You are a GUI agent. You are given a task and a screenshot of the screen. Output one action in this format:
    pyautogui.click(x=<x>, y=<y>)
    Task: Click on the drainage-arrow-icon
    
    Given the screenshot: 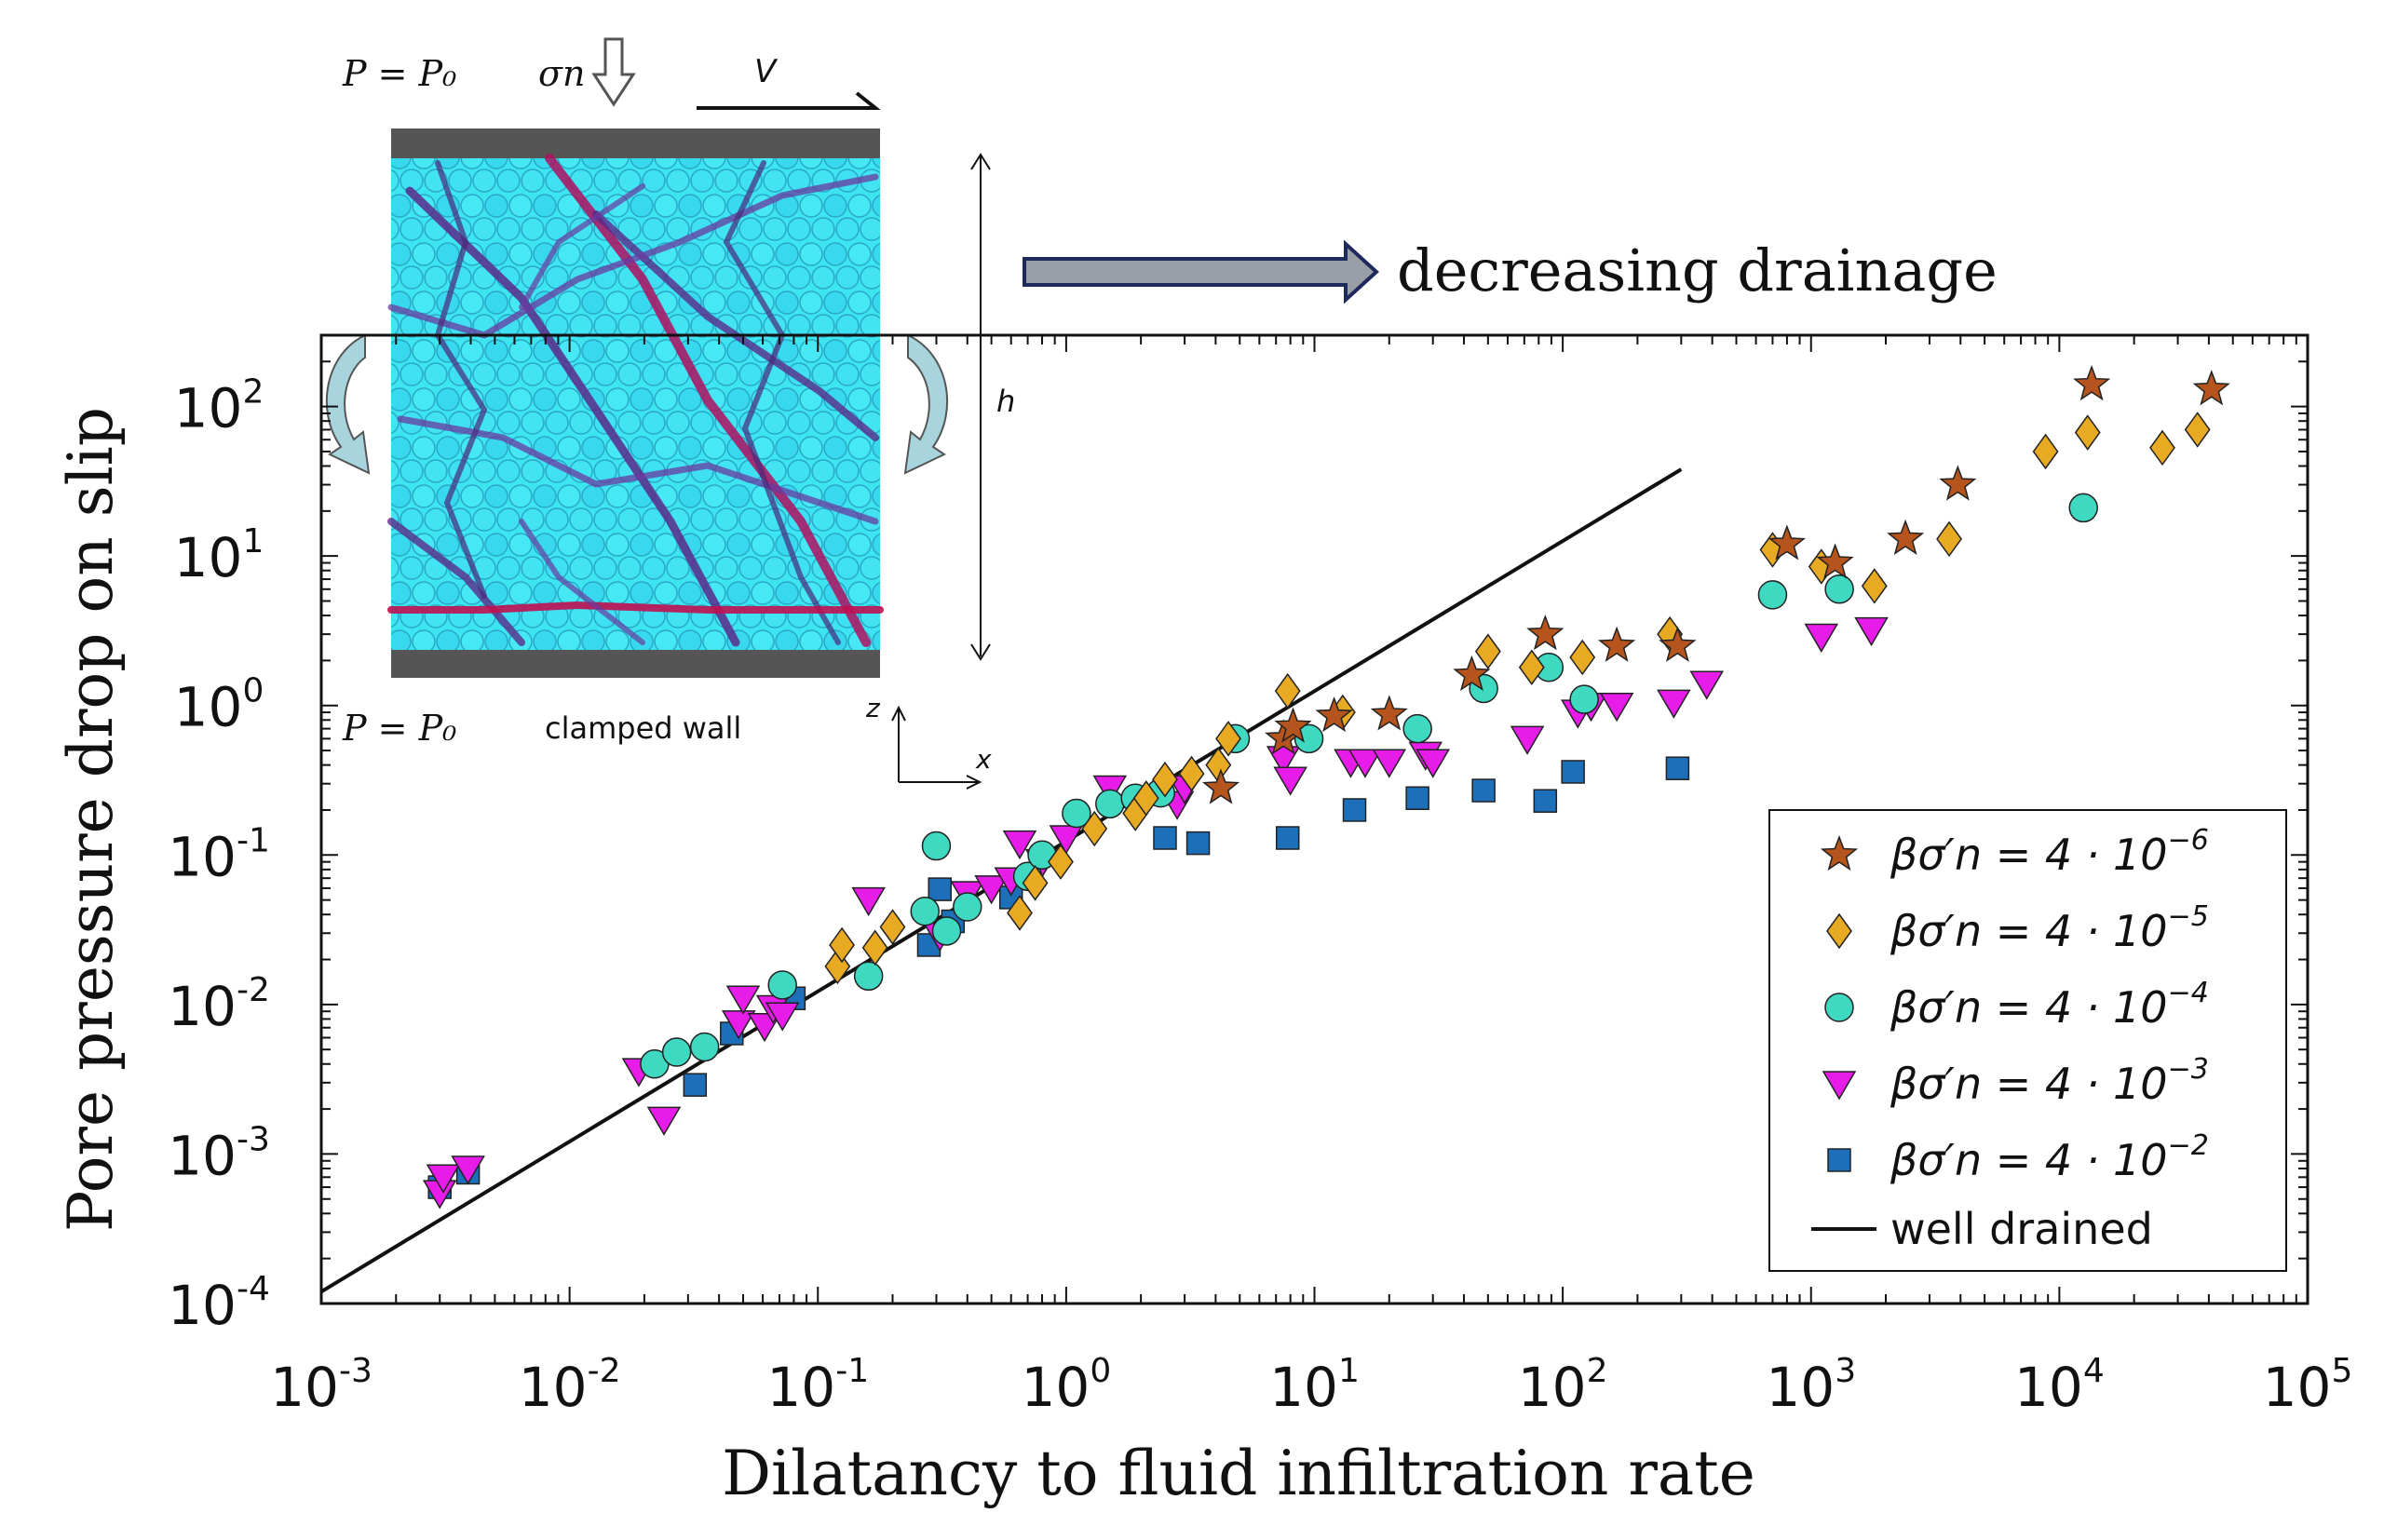 What is the action you would take?
    pyautogui.click(x=1201, y=272)
    